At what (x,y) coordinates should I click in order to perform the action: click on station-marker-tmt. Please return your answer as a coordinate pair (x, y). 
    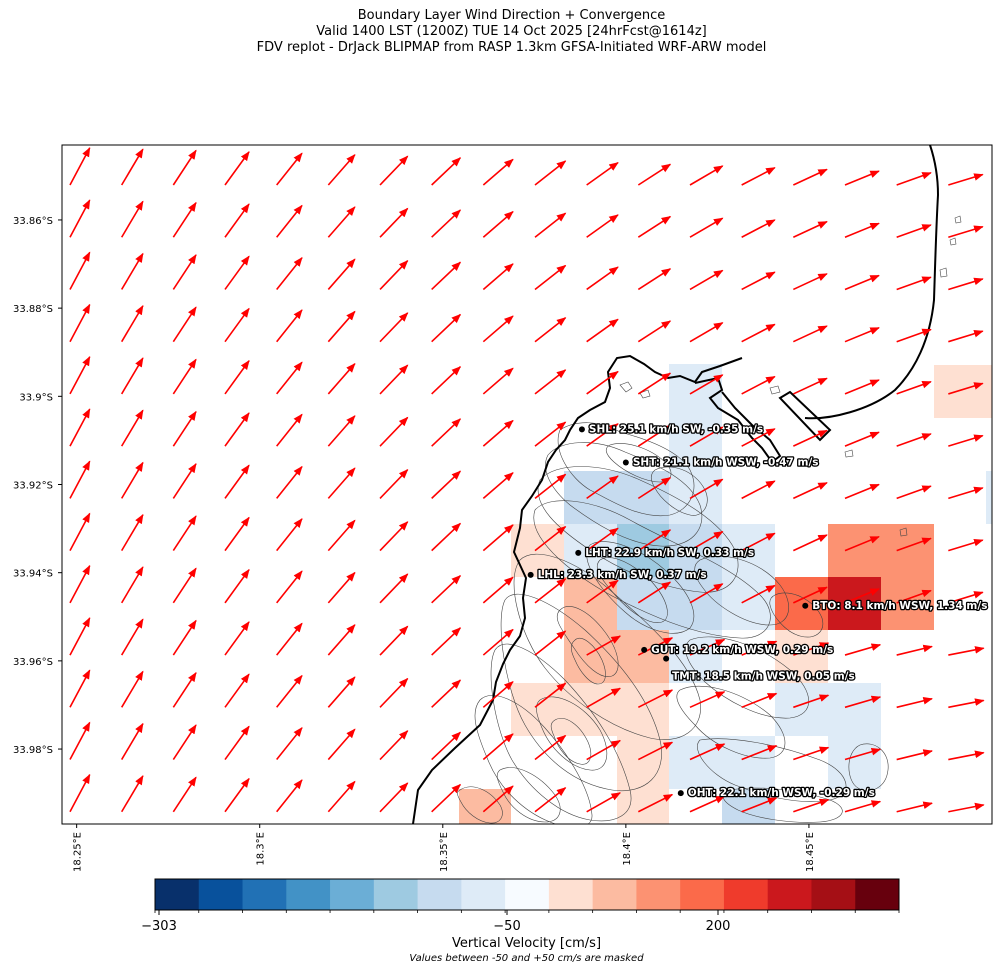
    Looking at the image, I should click on (666, 658).